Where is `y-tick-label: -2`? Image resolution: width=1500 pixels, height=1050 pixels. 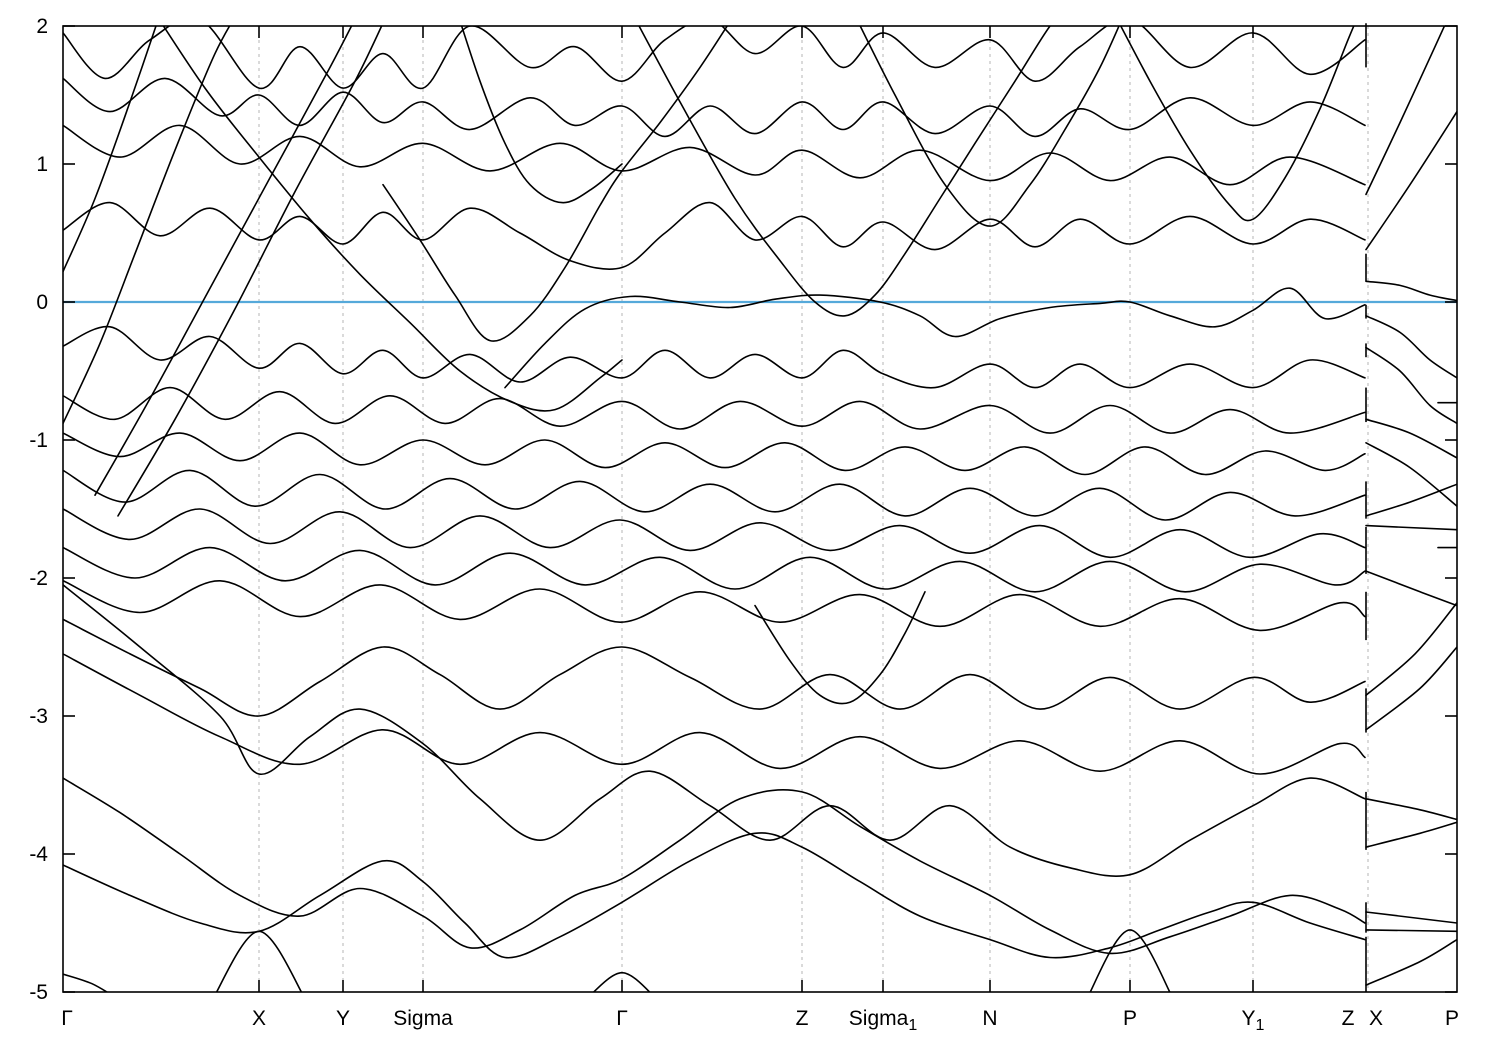 y-tick-label: -2 is located at coordinates (38, 578).